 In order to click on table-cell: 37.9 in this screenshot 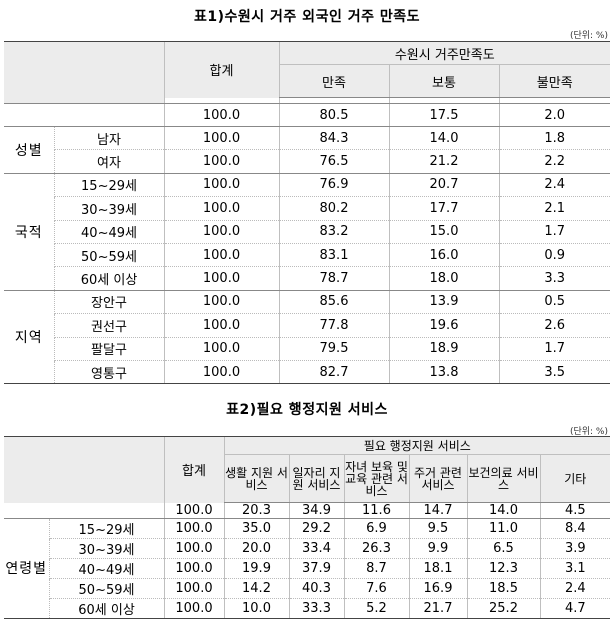, I will do `click(316, 568)`.